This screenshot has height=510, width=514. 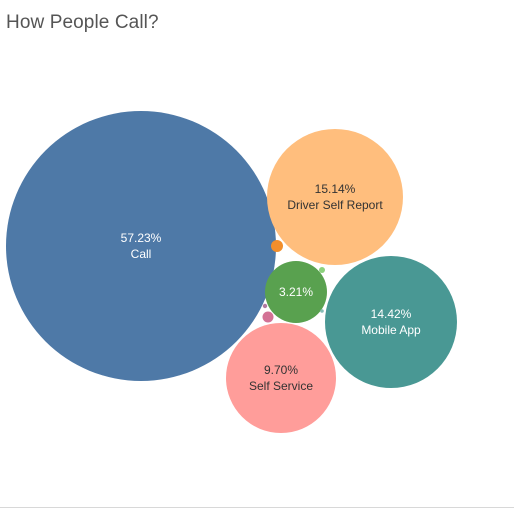 What do you see at coordinates (265, 306) in the screenshot?
I see `bubble-rose-tiny` at bounding box center [265, 306].